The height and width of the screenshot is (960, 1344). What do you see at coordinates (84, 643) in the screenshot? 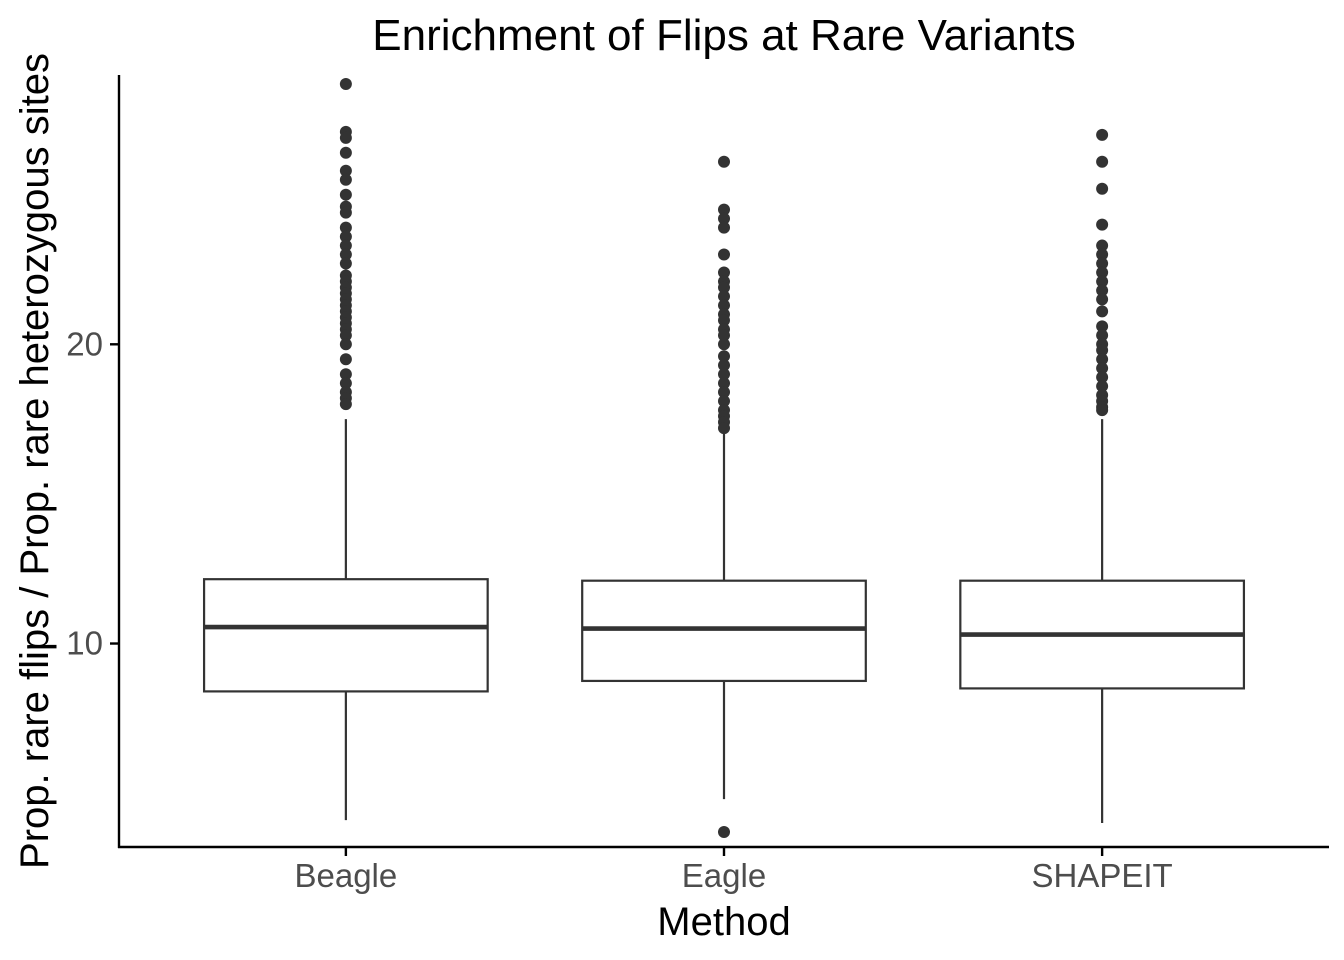
I see `y-tick-label: 10` at bounding box center [84, 643].